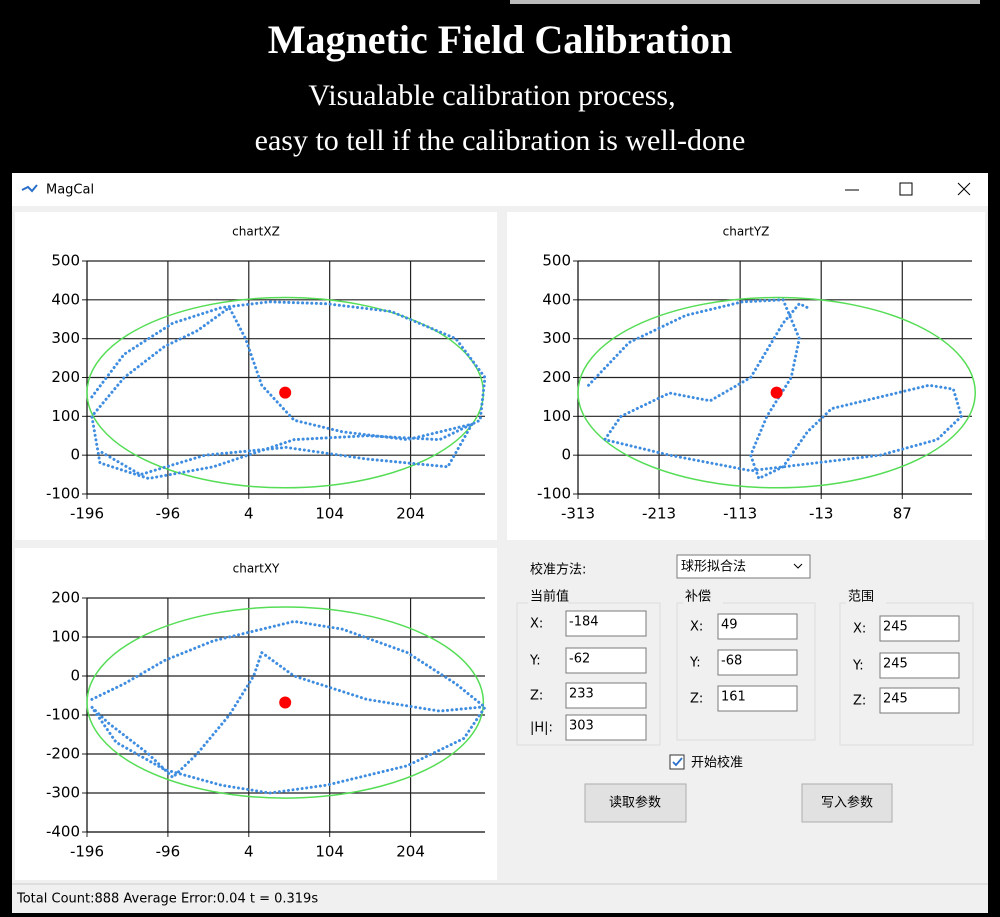 The image size is (1000, 917). I want to click on header-title: Magnetic Field Calibration, so click(500, 39).